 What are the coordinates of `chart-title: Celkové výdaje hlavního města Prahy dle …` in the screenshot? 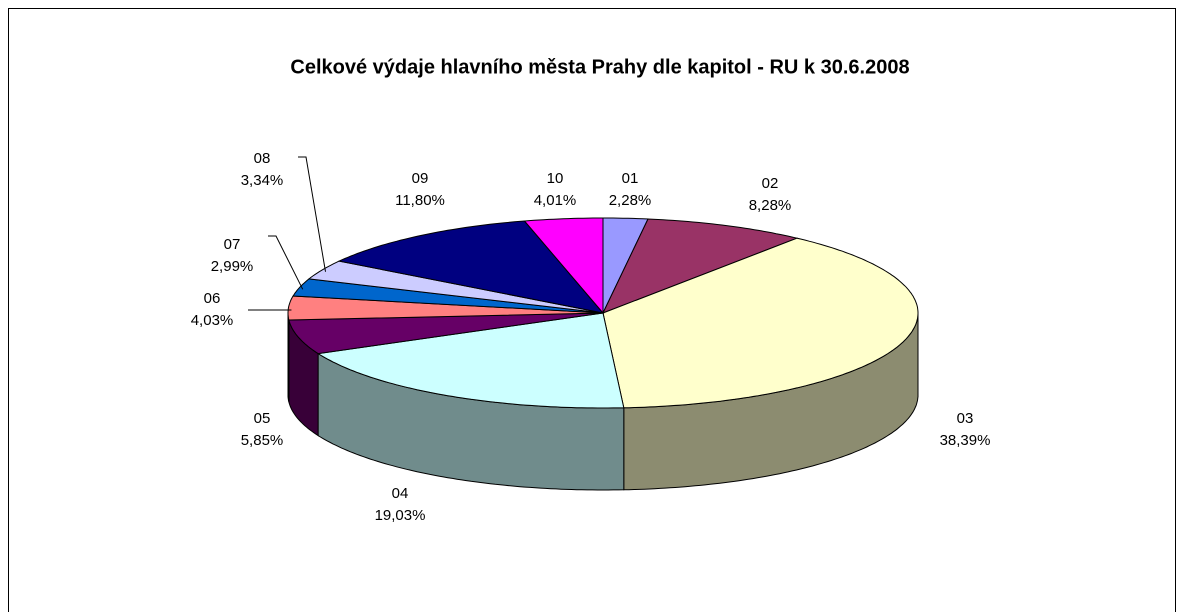 It's located at (599, 67).